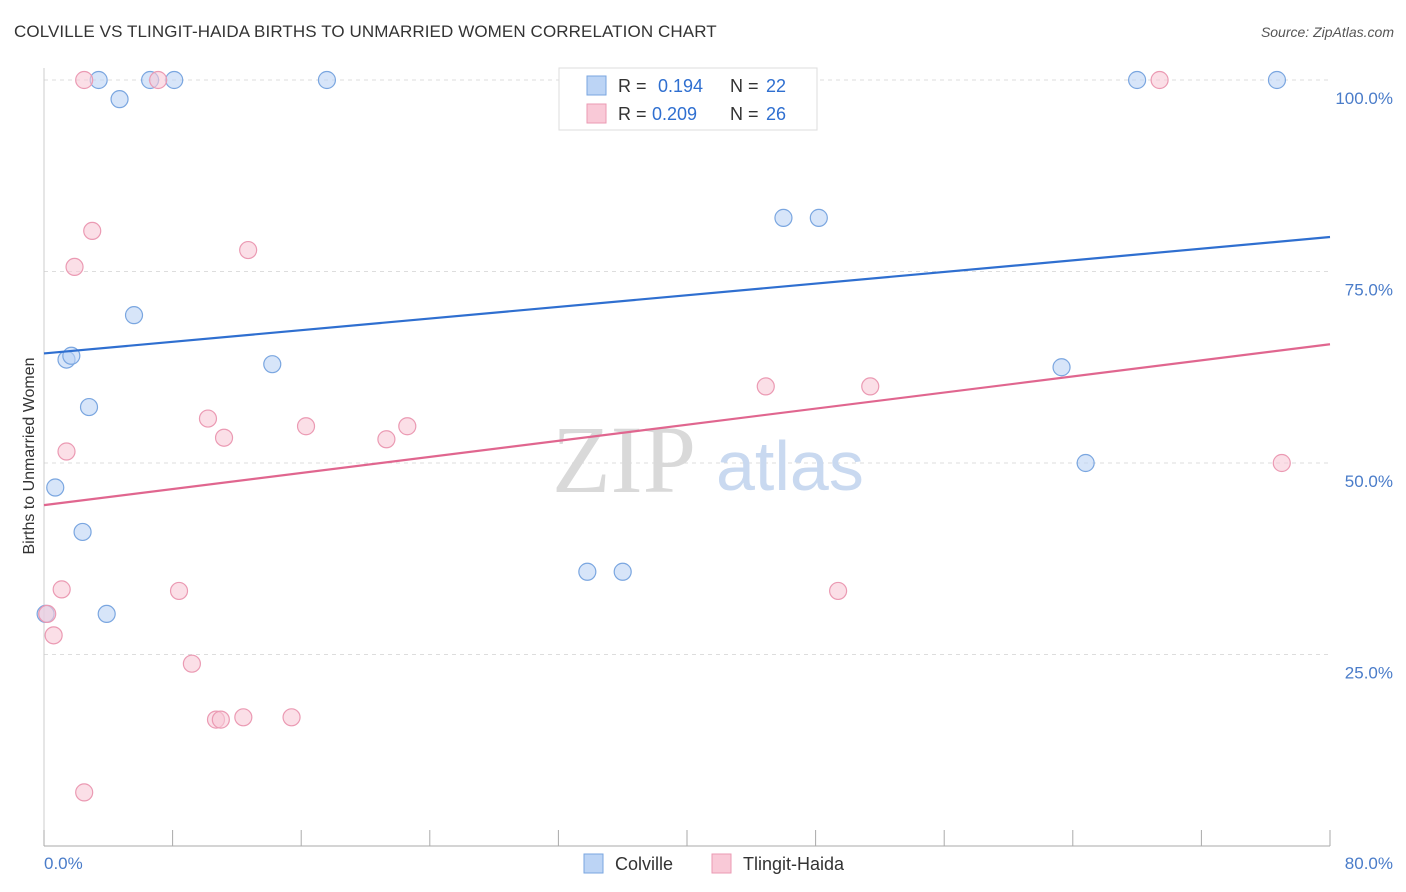 The width and height of the screenshot is (1406, 892). I want to click on legend-r-tlingit: 0.209, so click(674, 114).